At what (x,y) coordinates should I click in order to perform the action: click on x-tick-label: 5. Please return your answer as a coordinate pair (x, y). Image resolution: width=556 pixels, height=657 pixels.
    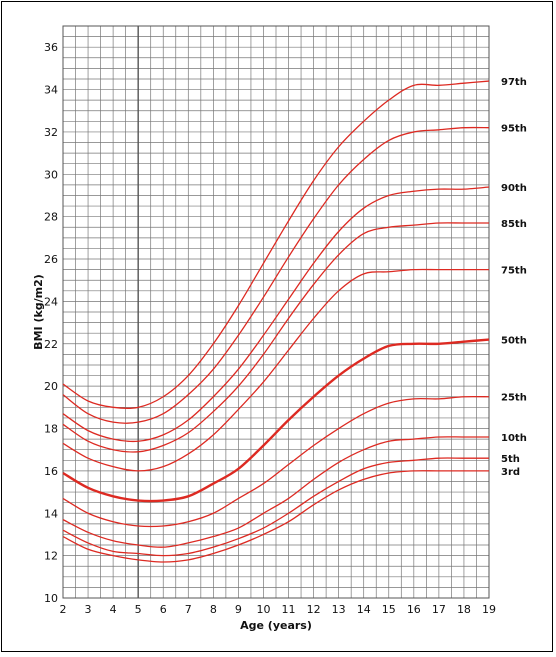
    Looking at the image, I should click on (138, 609).